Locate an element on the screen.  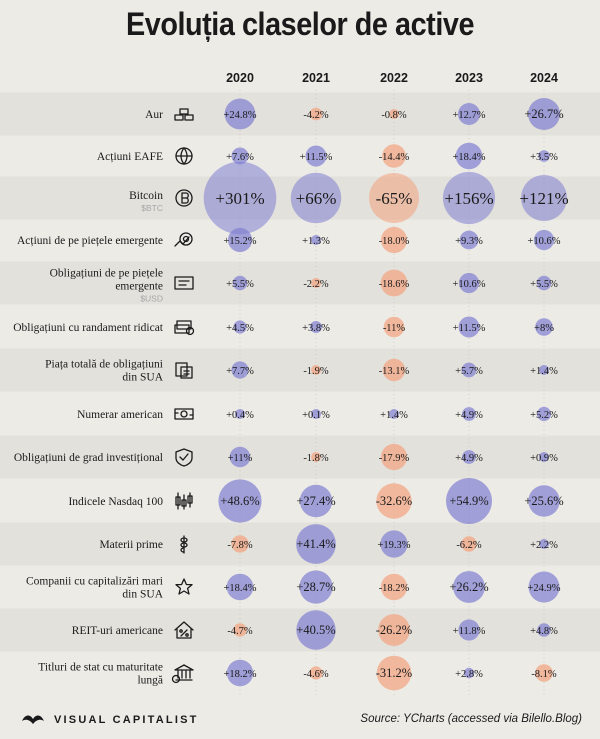
bond-certificate-icon is located at coordinates (184, 283).